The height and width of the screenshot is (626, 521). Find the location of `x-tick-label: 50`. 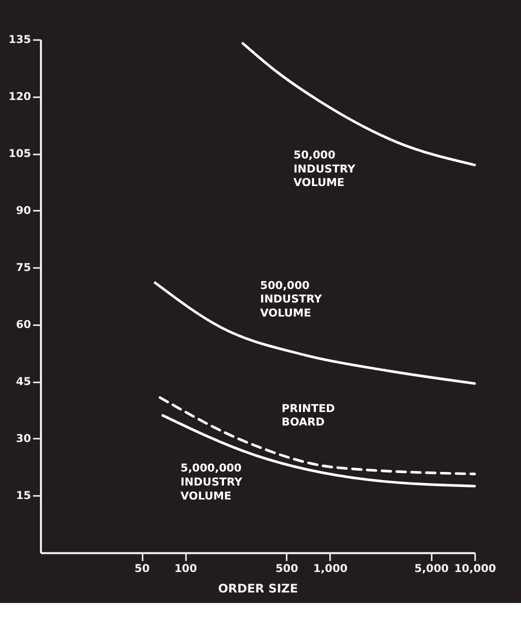

x-tick-label: 50 is located at coordinates (142, 568).